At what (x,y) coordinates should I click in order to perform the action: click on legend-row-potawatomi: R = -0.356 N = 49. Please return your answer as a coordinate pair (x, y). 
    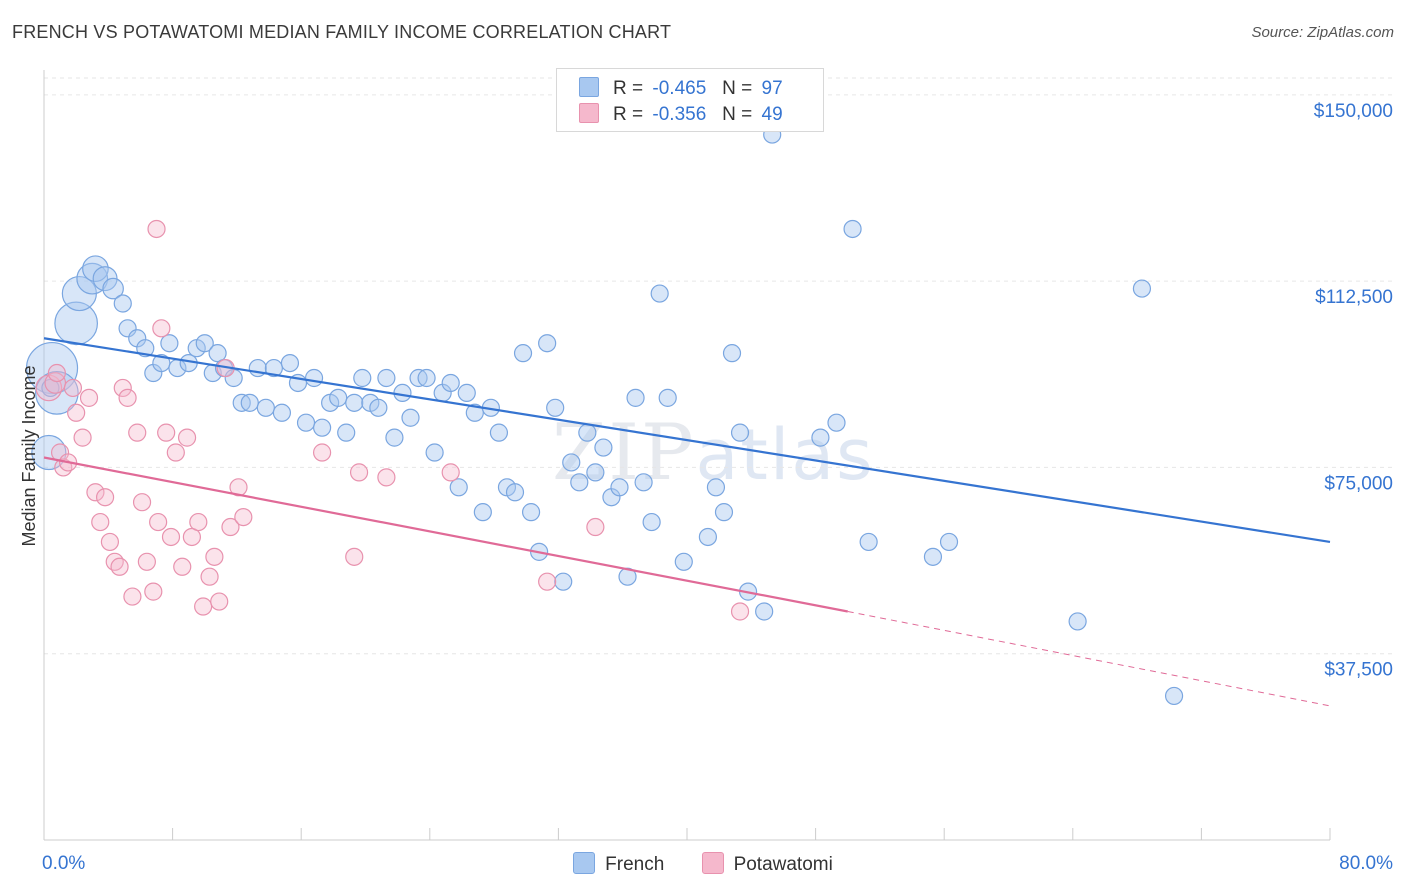
    Looking at the image, I should click on (681, 115).